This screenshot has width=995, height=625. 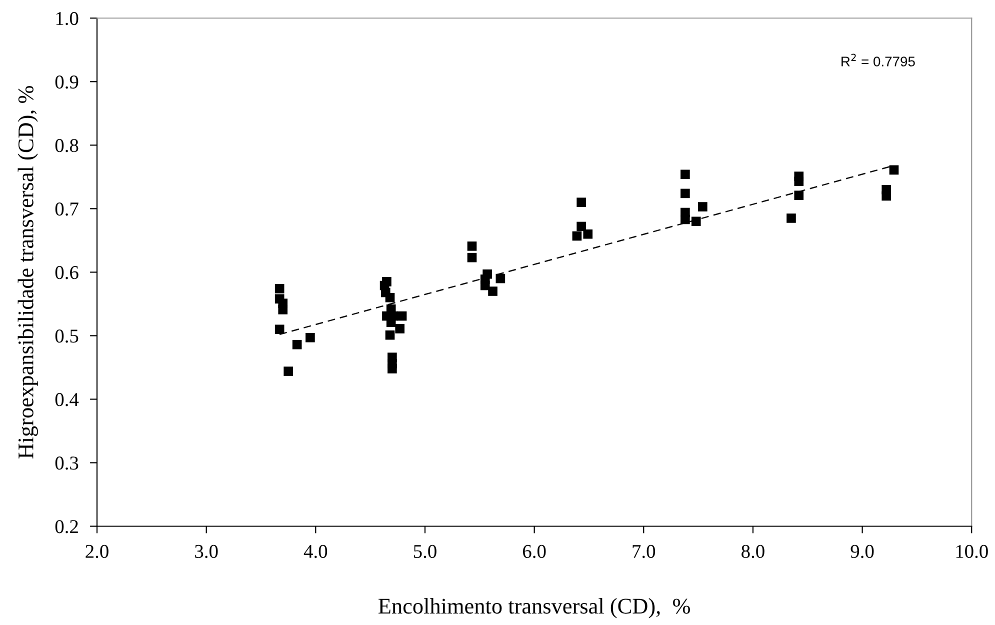 I want to click on y-tick-label: 0.2, so click(x=66, y=527).